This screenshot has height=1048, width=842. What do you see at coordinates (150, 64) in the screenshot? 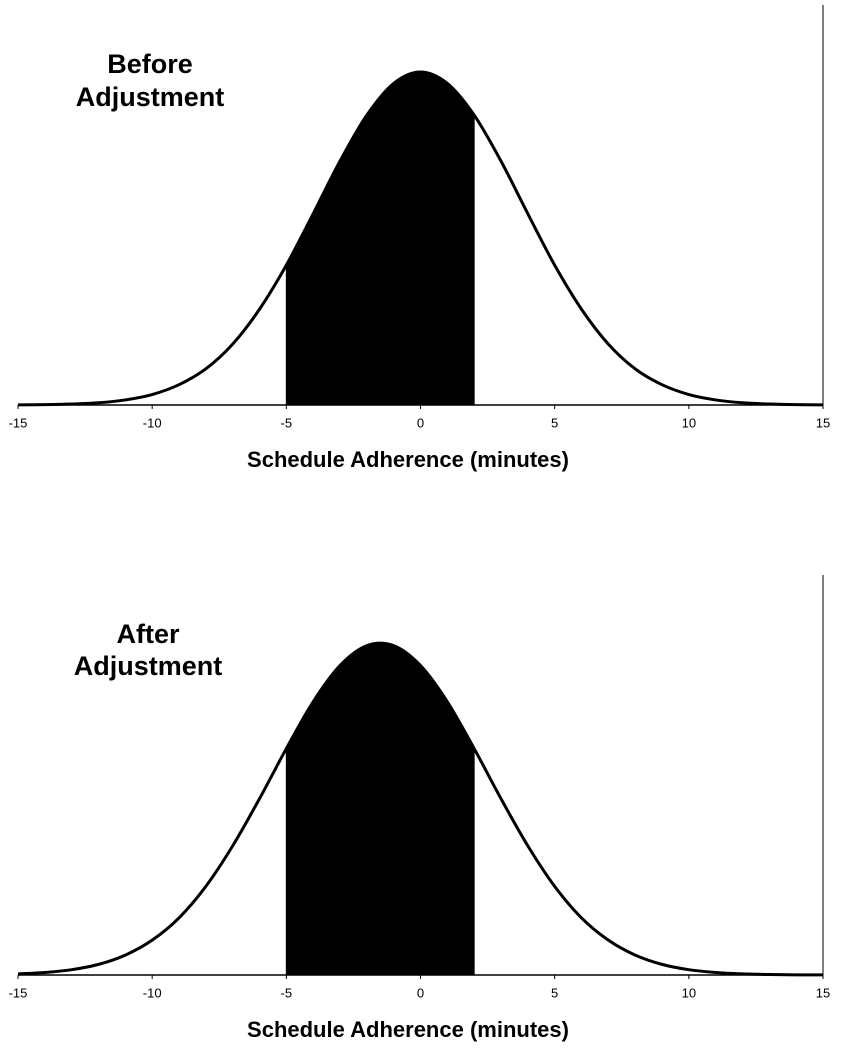
I see `chart-title: Before` at bounding box center [150, 64].